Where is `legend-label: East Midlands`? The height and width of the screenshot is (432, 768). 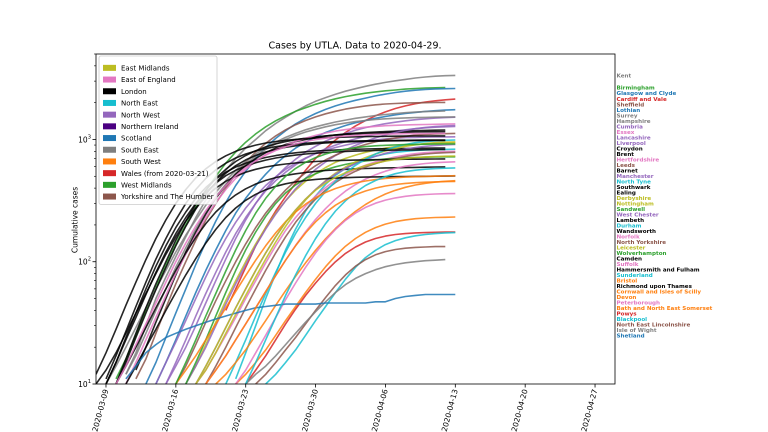
legend-label: East Midlands is located at coordinates (145, 68).